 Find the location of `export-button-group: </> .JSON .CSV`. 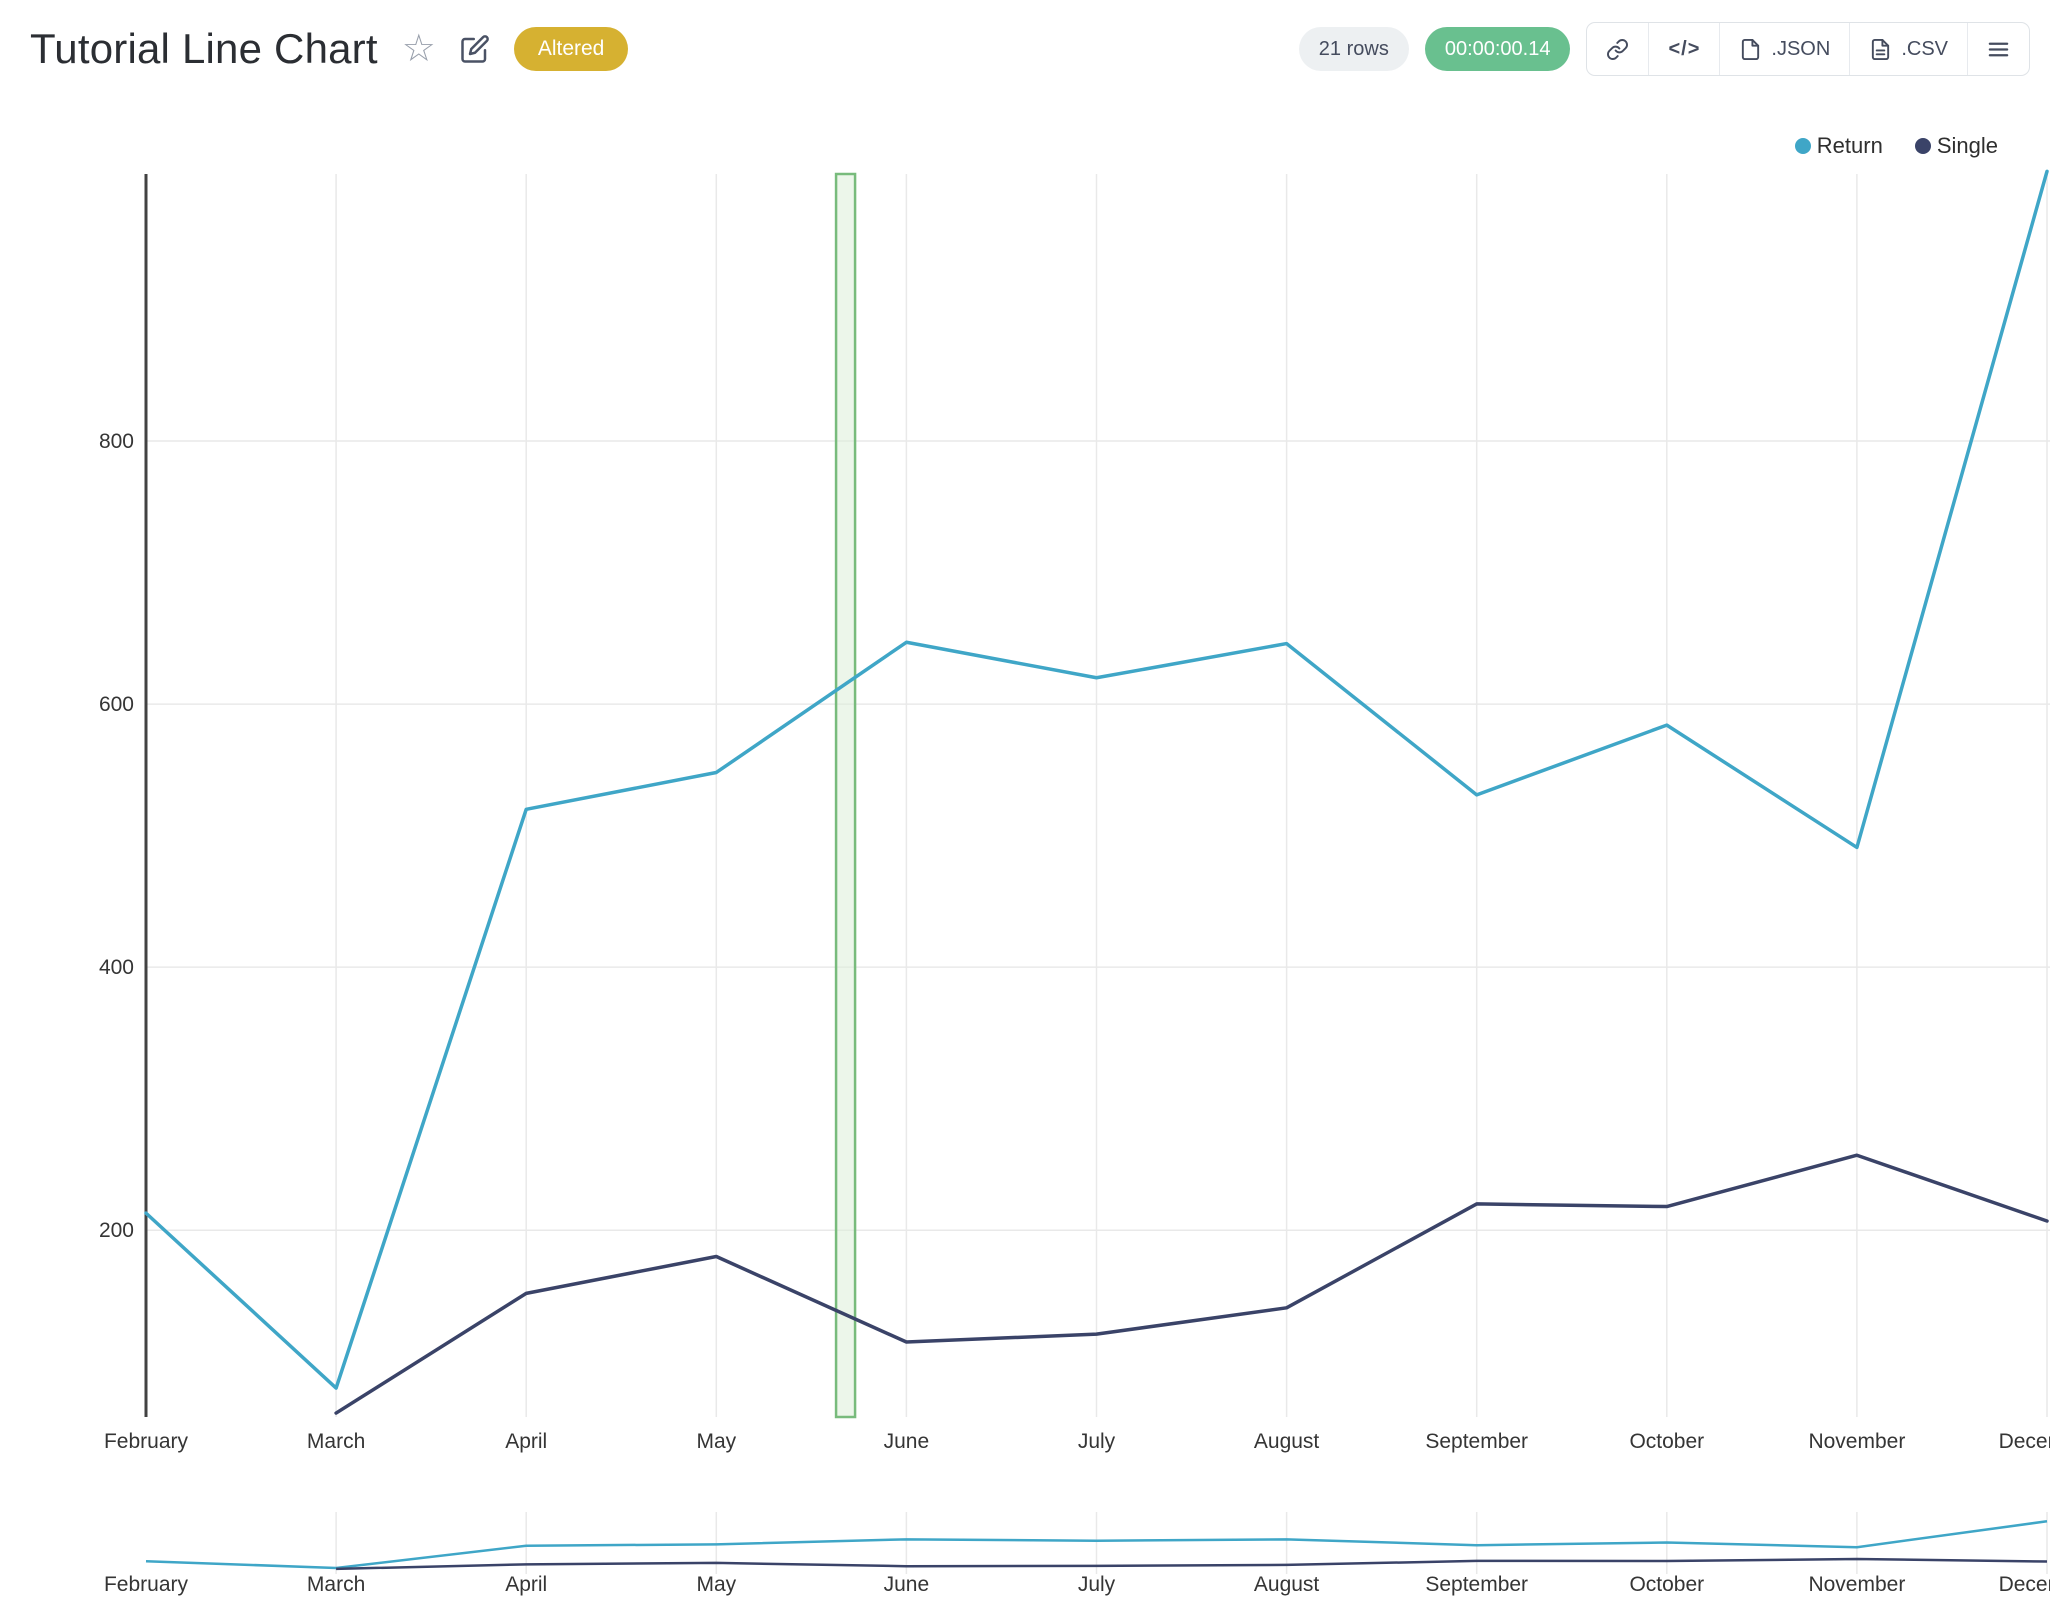

export-button-group: </> .JSON .CSV is located at coordinates (1808, 49).